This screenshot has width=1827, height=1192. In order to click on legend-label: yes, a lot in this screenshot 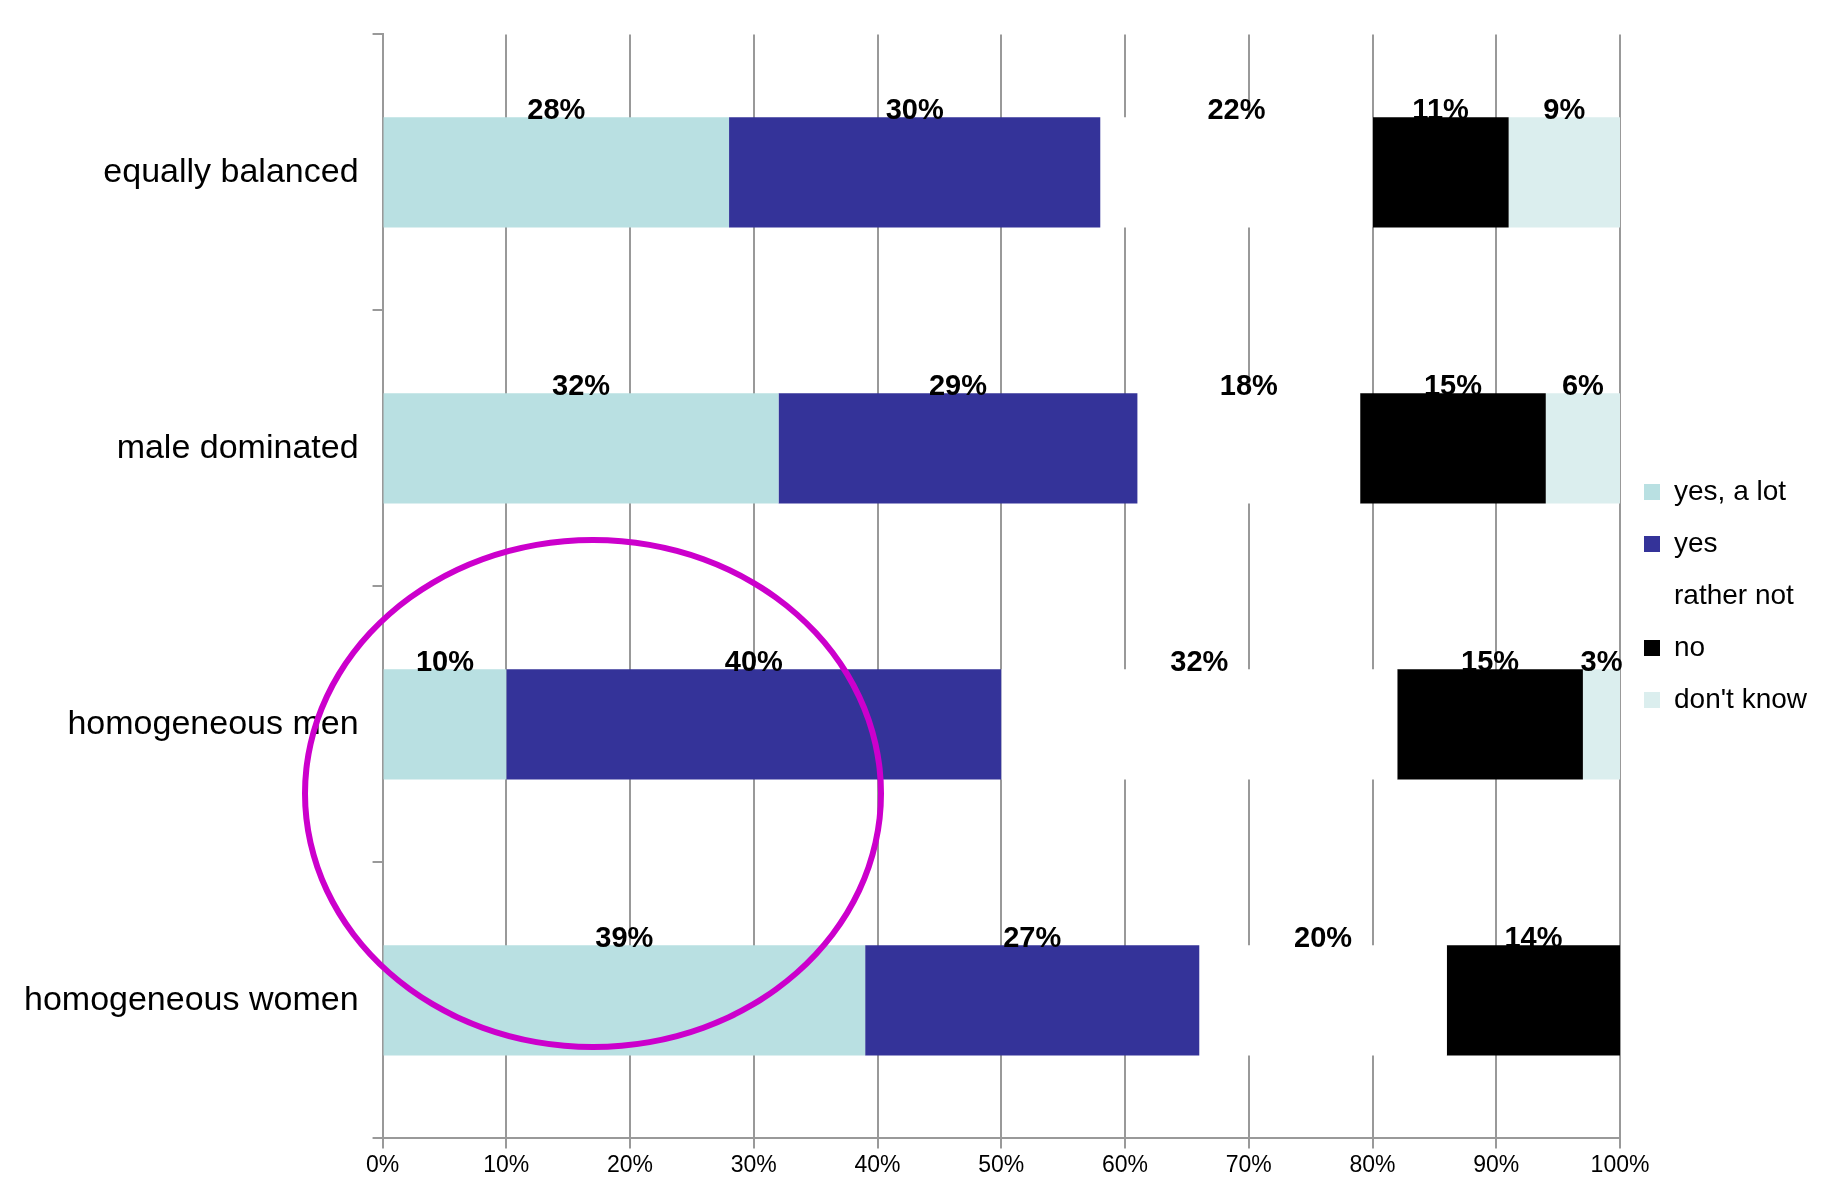, I will do `click(1730, 490)`.